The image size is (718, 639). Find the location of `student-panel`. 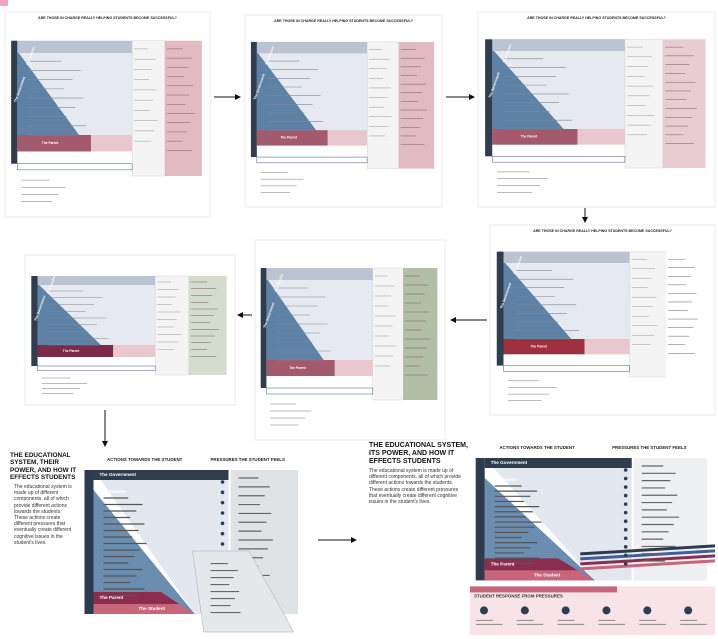

student-panel is located at coordinates (243, 591).